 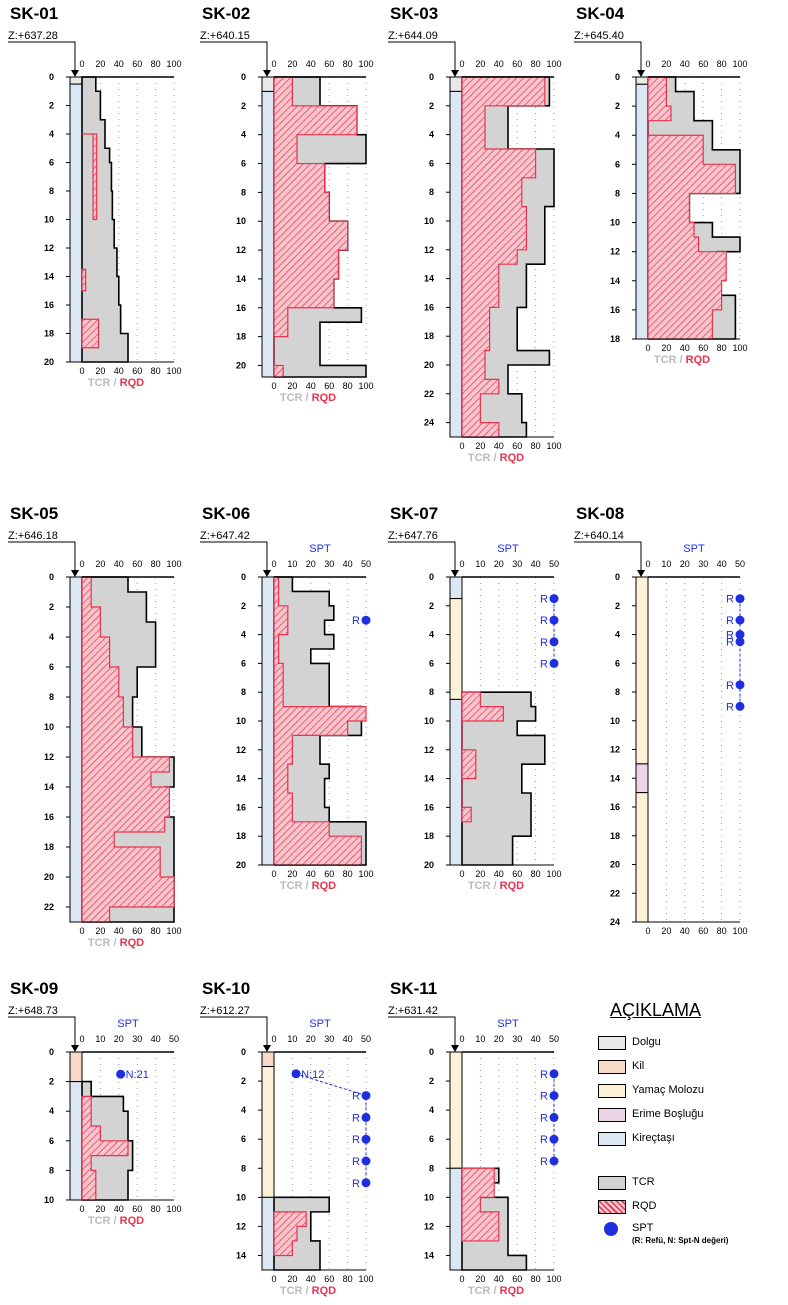 I want to click on legend-swatch-erime-boslugu, so click(x=612, y=1115).